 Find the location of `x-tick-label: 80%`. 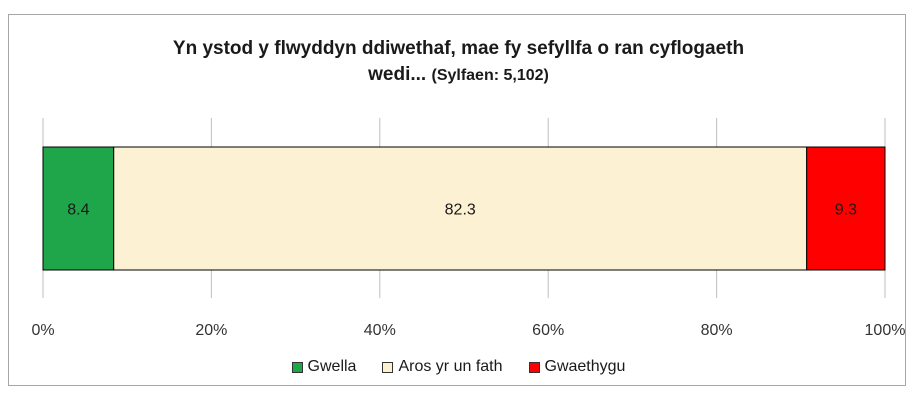

x-tick-label: 80% is located at coordinates (717, 330).